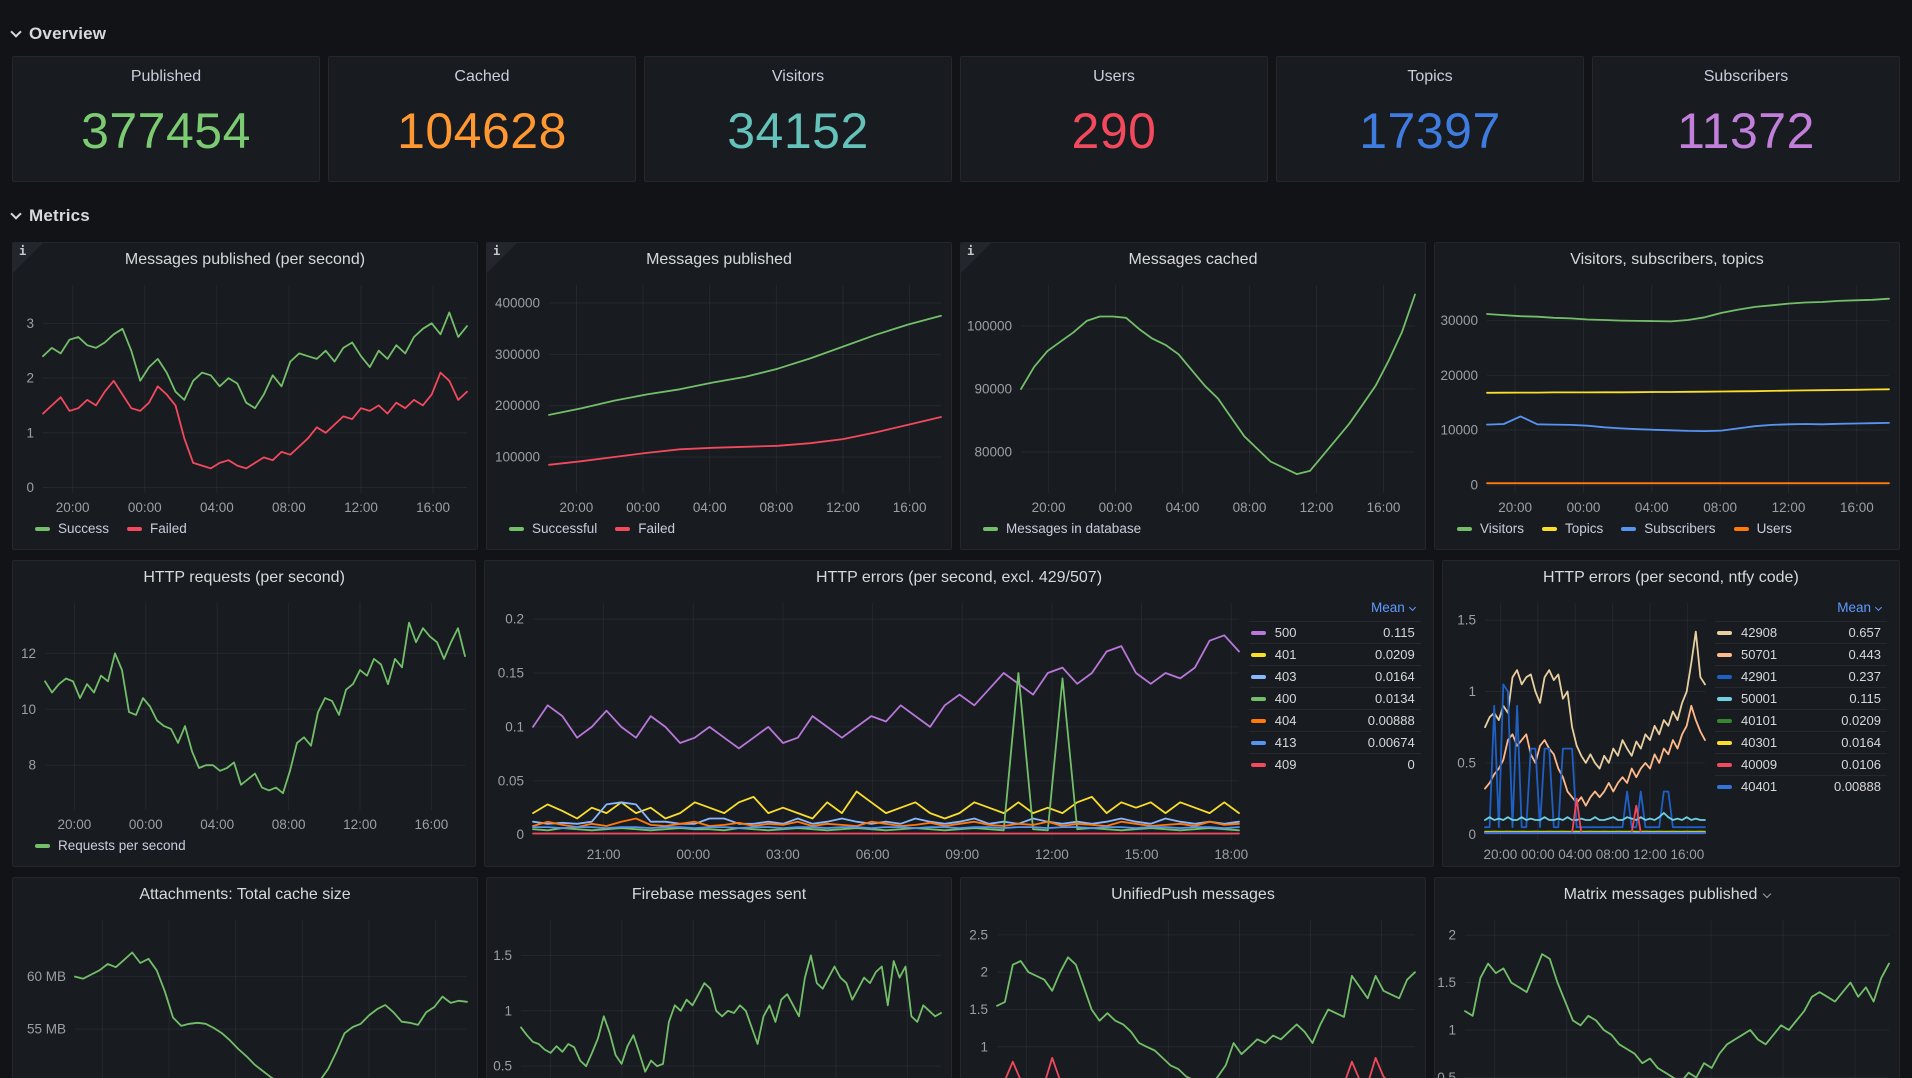  I want to click on panel-title: Messages cached, so click(1193, 260).